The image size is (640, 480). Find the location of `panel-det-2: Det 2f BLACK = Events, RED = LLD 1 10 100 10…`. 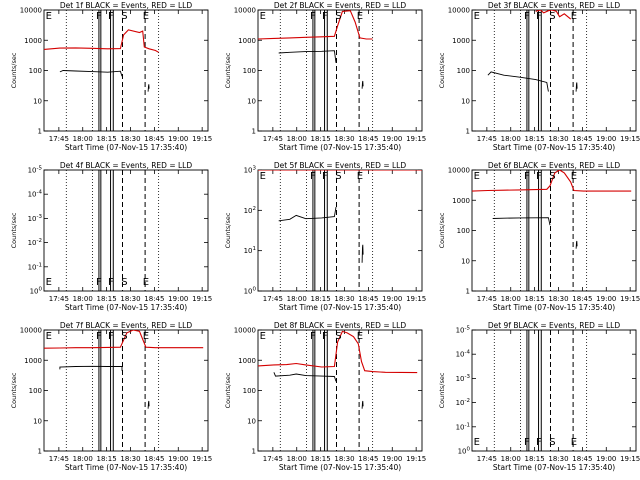

panel-det-2: Det 2f BLACK = Events, RED = LLD 1 10 100 10… is located at coordinates (325, 76).